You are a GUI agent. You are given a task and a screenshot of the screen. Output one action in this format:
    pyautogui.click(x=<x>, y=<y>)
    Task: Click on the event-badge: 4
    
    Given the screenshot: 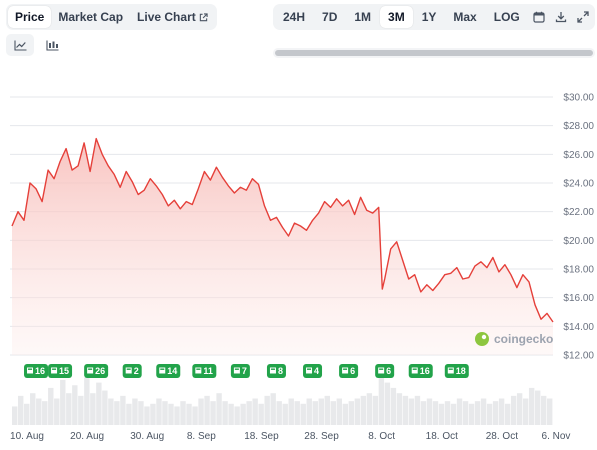 What is the action you would take?
    pyautogui.click(x=313, y=371)
    